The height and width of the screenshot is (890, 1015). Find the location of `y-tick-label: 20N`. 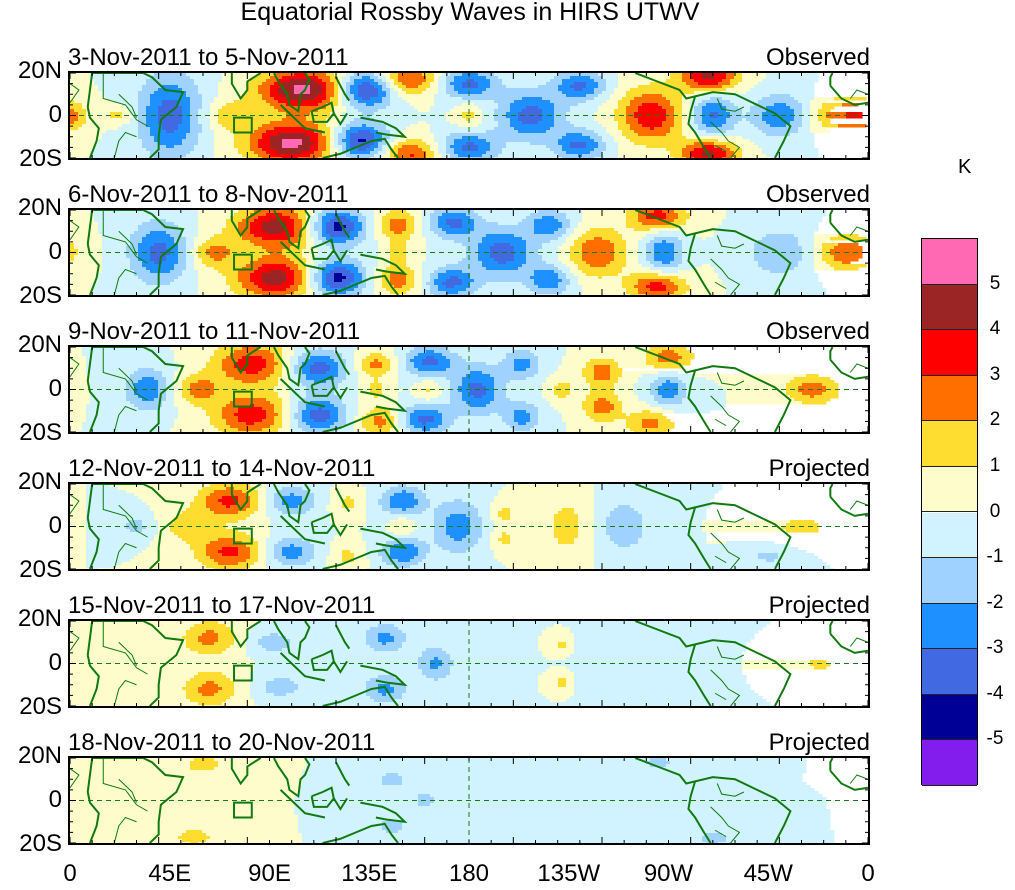

y-tick-label: 20N is located at coordinates (39, 70).